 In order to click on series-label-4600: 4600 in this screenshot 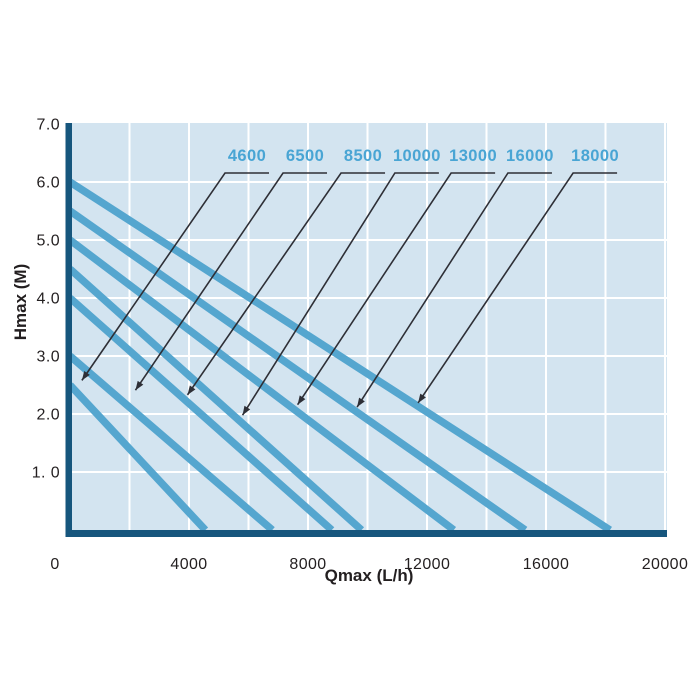, I will do `click(247, 156)`.